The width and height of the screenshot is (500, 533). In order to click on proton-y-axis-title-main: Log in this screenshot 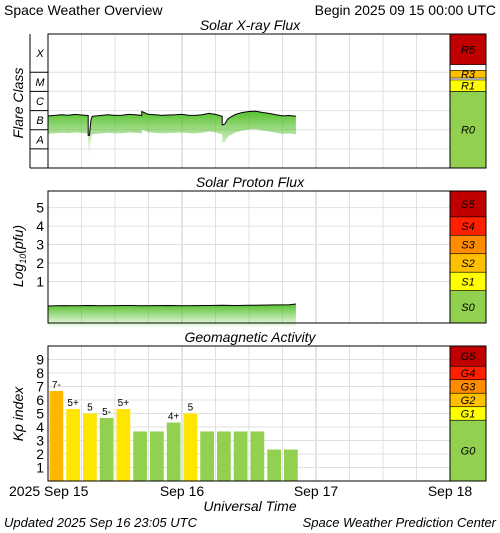, I will do `click(18, 276)`.